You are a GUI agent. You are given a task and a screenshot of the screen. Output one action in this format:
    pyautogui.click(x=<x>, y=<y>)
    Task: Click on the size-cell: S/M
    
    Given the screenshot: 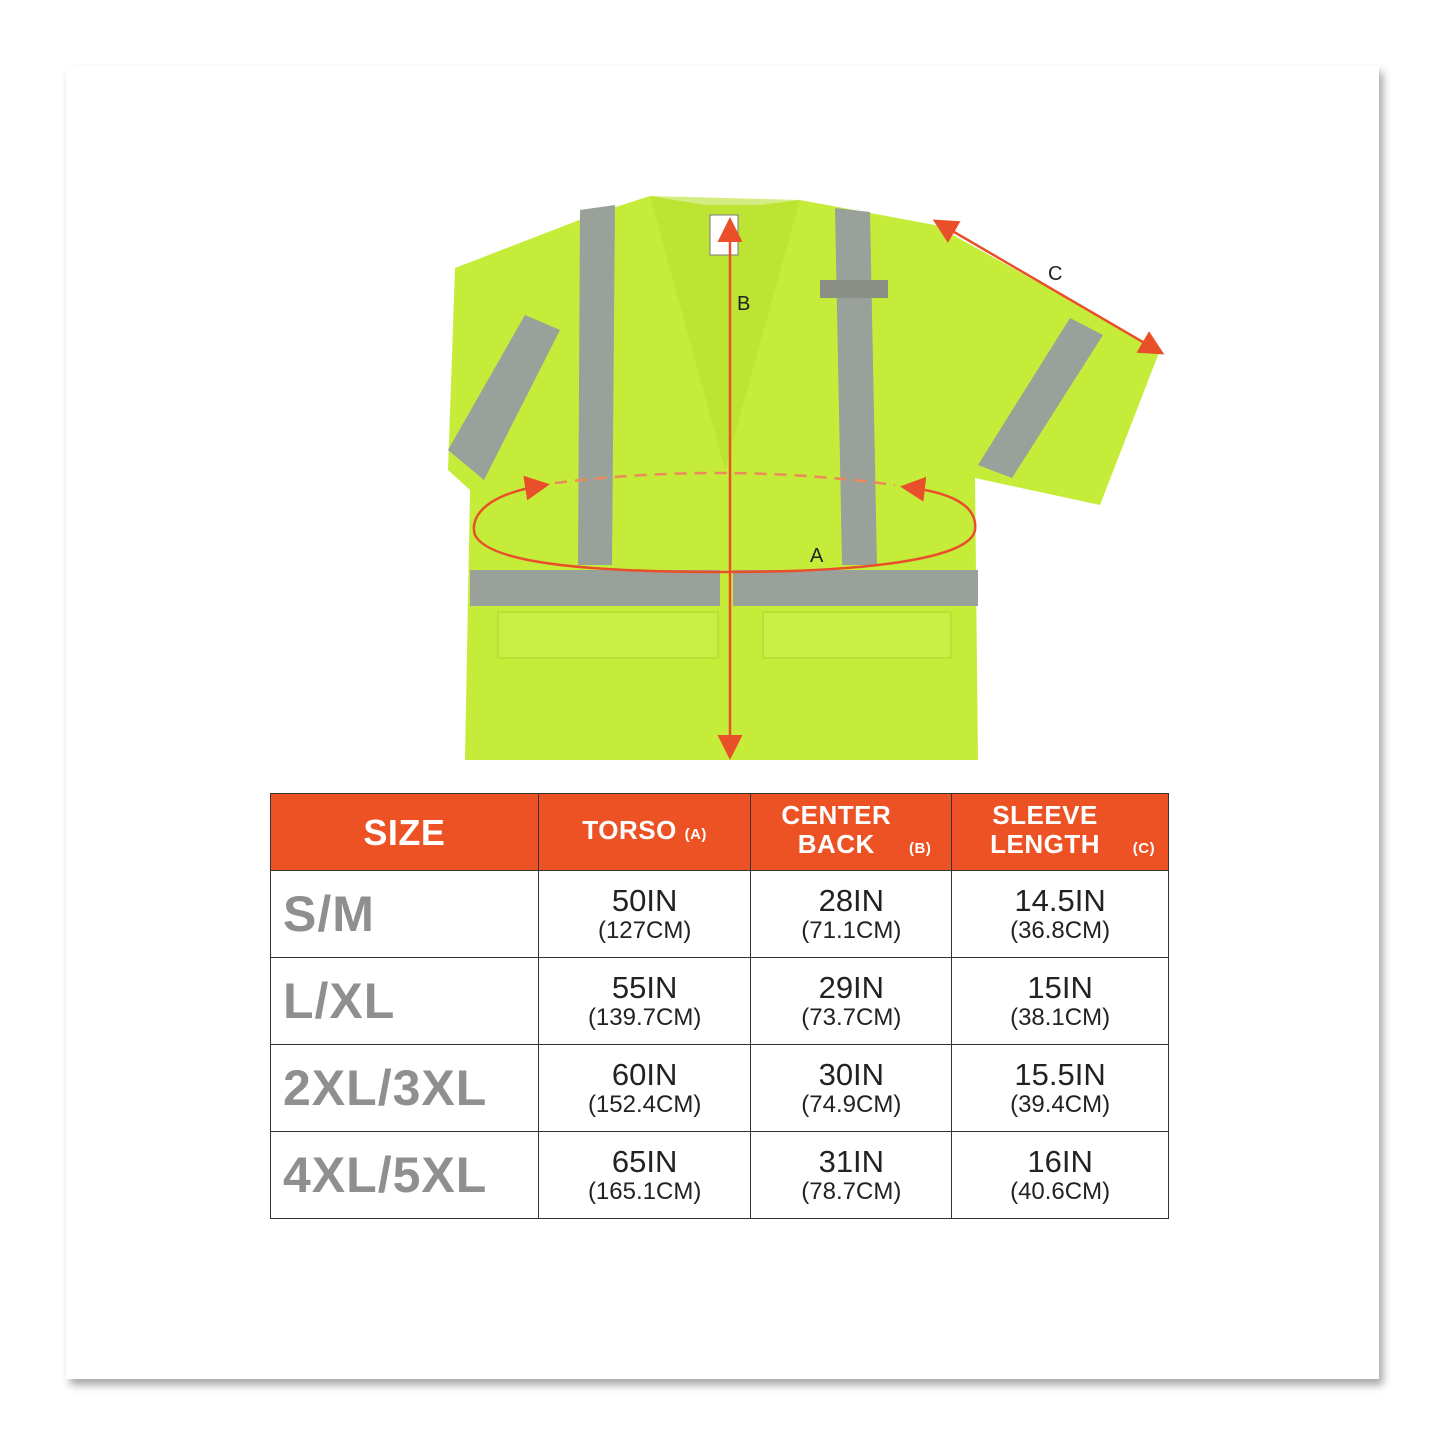 What is the action you would take?
    pyautogui.click(x=404, y=914)
    